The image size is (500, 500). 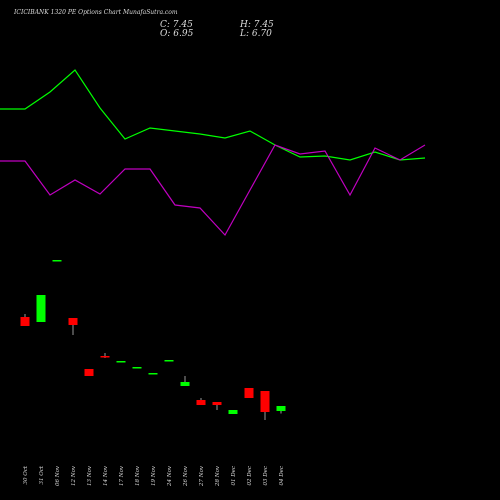 I want to click on x-tick-label: 04 Dec, so click(x=282, y=476).